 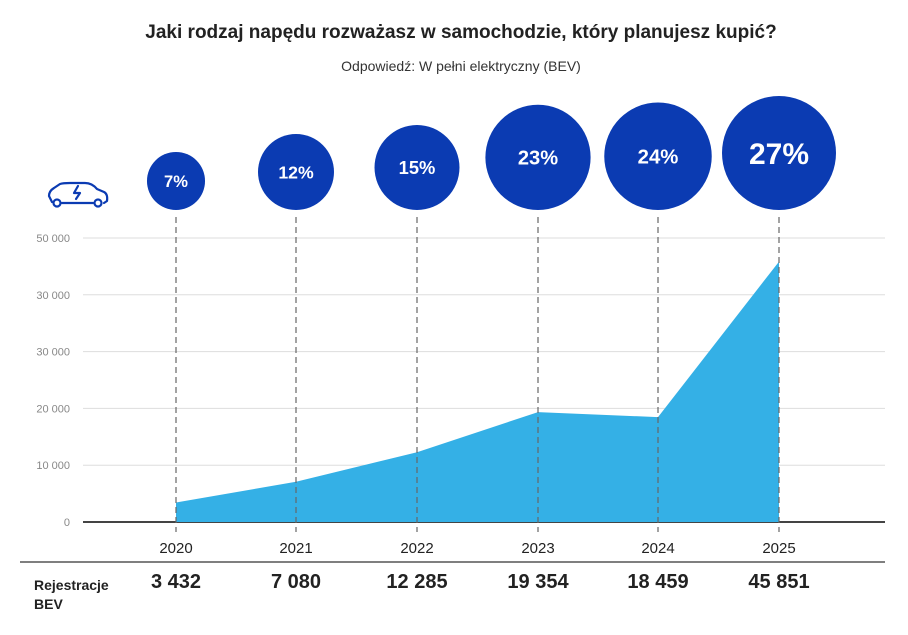 I want to click on bubble-label: 27%, so click(x=779, y=154).